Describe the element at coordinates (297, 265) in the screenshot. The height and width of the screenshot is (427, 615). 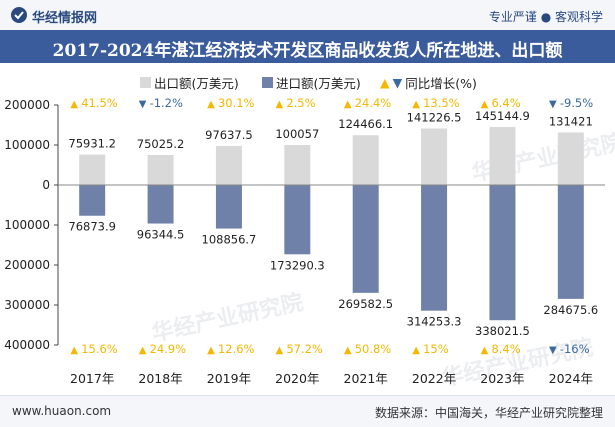
I see `import-value-label: 173290.3` at that location.